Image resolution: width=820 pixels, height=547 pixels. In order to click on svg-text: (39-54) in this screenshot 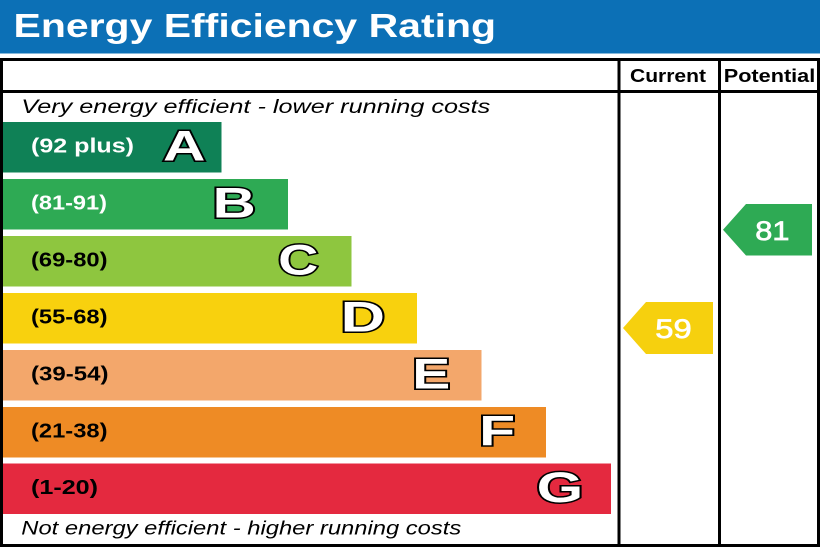, I will do `click(70, 375)`.